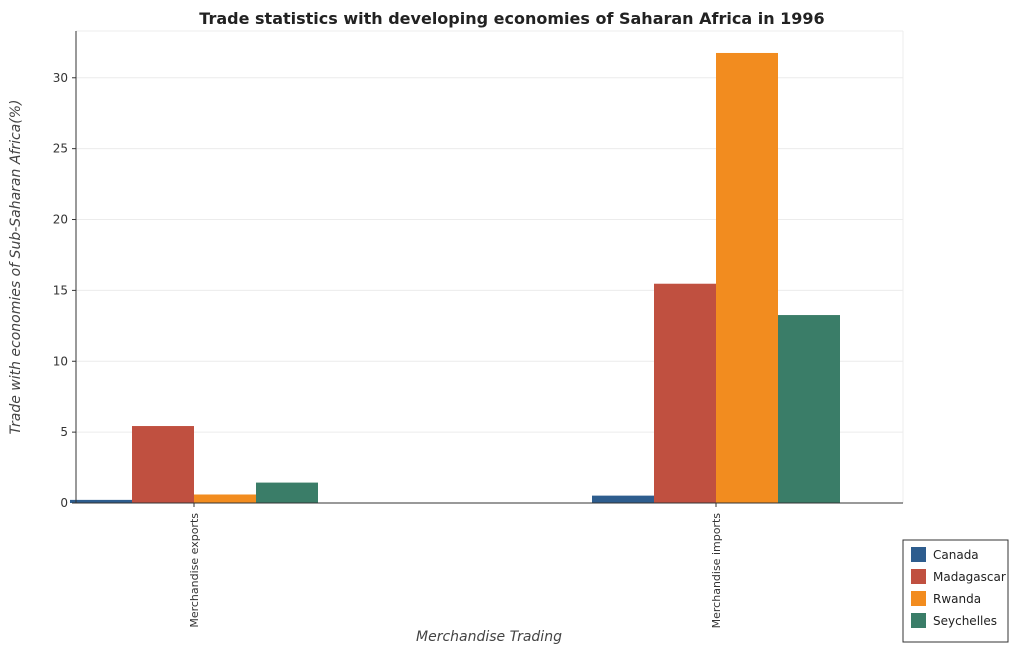 The width and height of the screenshot is (1020, 650). I want to click on legend: Canada Madagascar Rwanda Seychelles, so click(955, 591).